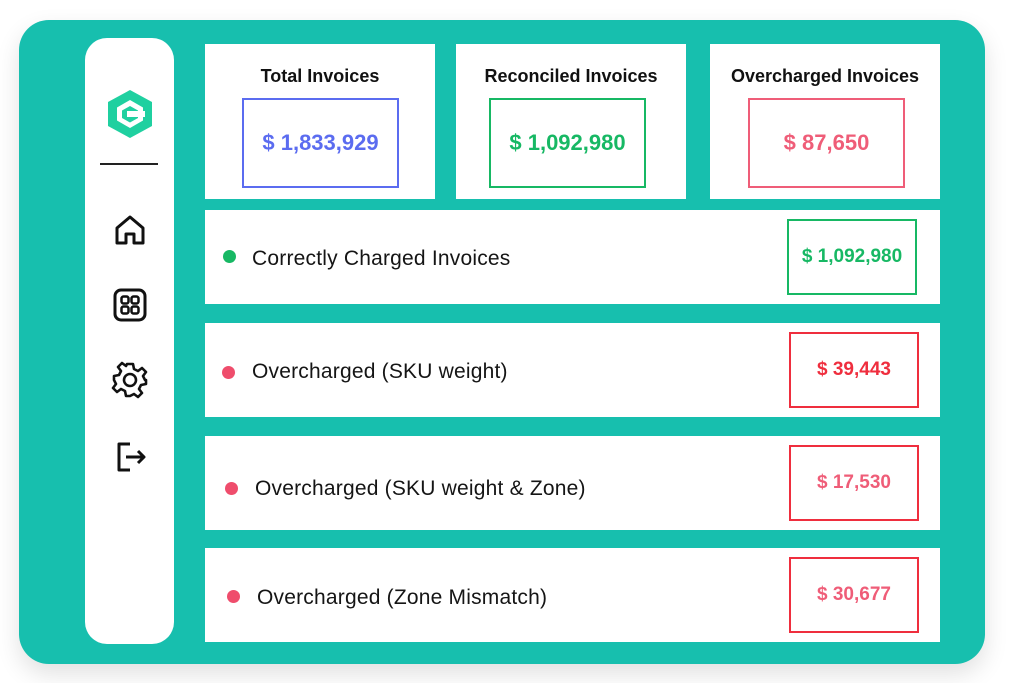 This screenshot has height=683, width=1024. What do you see at coordinates (402, 597) in the screenshot?
I see `row-label: Overcharged (Zone Mismatch)` at bounding box center [402, 597].